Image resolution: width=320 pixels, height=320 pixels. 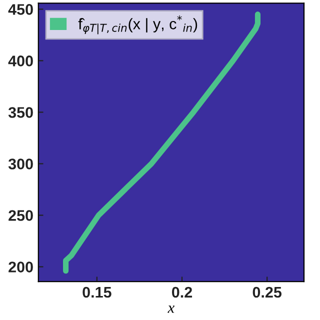 What do you see at coordinates (20, 215) in the screenshot?
I see `y-tick-label: 250` at bounding box center [20, 215].